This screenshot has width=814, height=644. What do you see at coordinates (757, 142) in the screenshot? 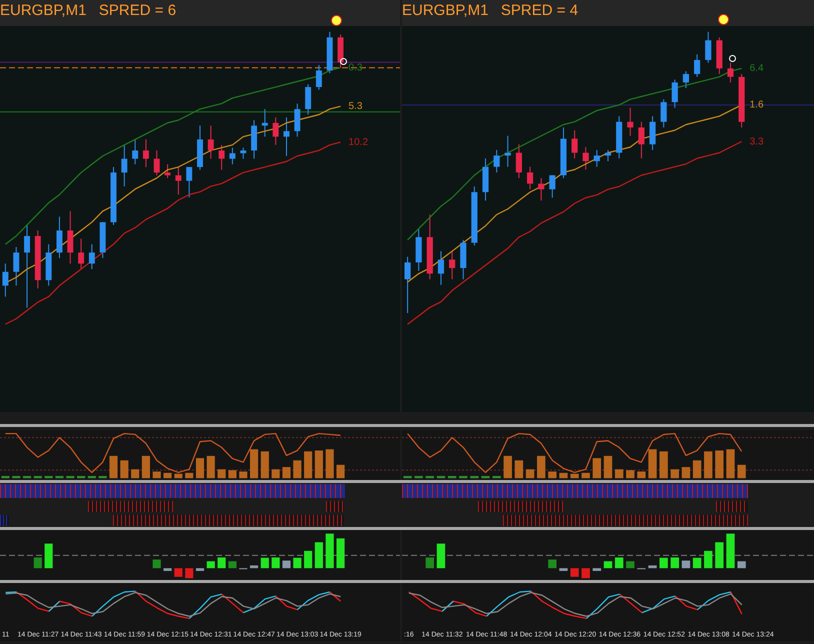
I see `annotation: 3.3` at bounding box center [757, 142].